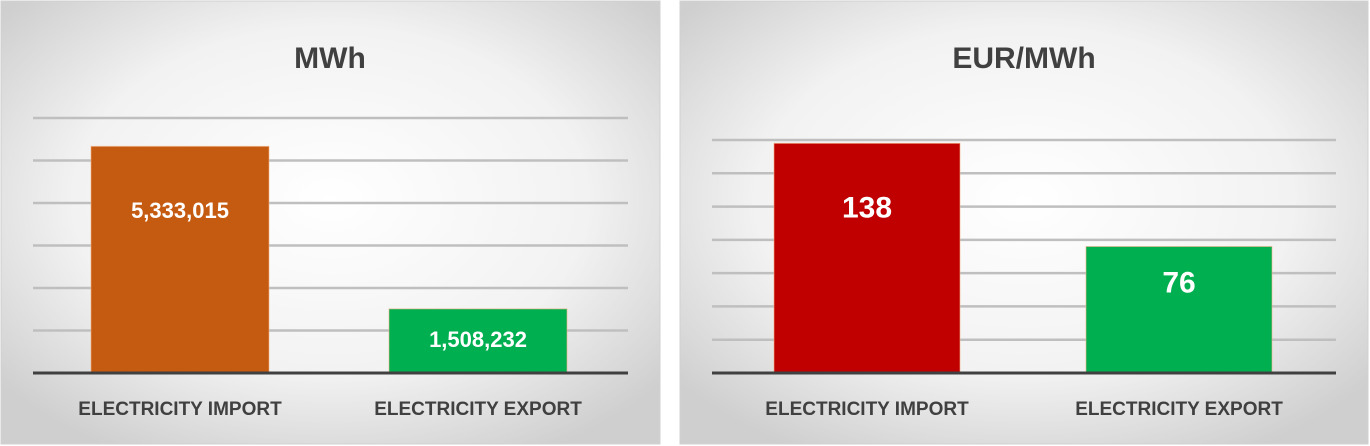  What do you see at coordinates (1178, 282) in the screenshot?
I see `value-label: 76` at bounding box center [1178, 282].